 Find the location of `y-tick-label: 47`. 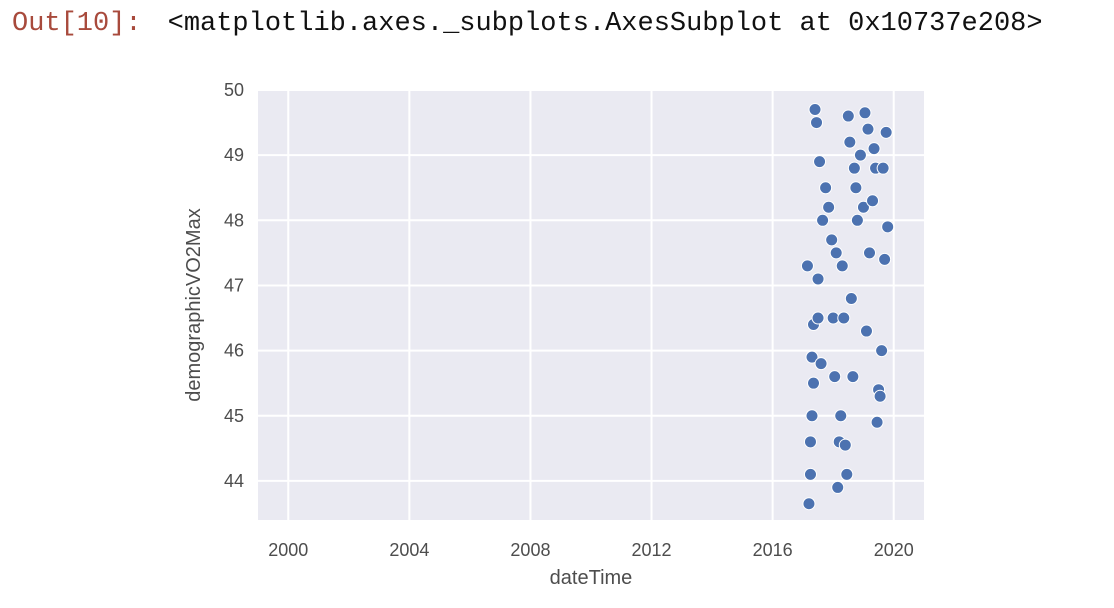

y-tick-label: 47 is located at coordinates (234, 285).